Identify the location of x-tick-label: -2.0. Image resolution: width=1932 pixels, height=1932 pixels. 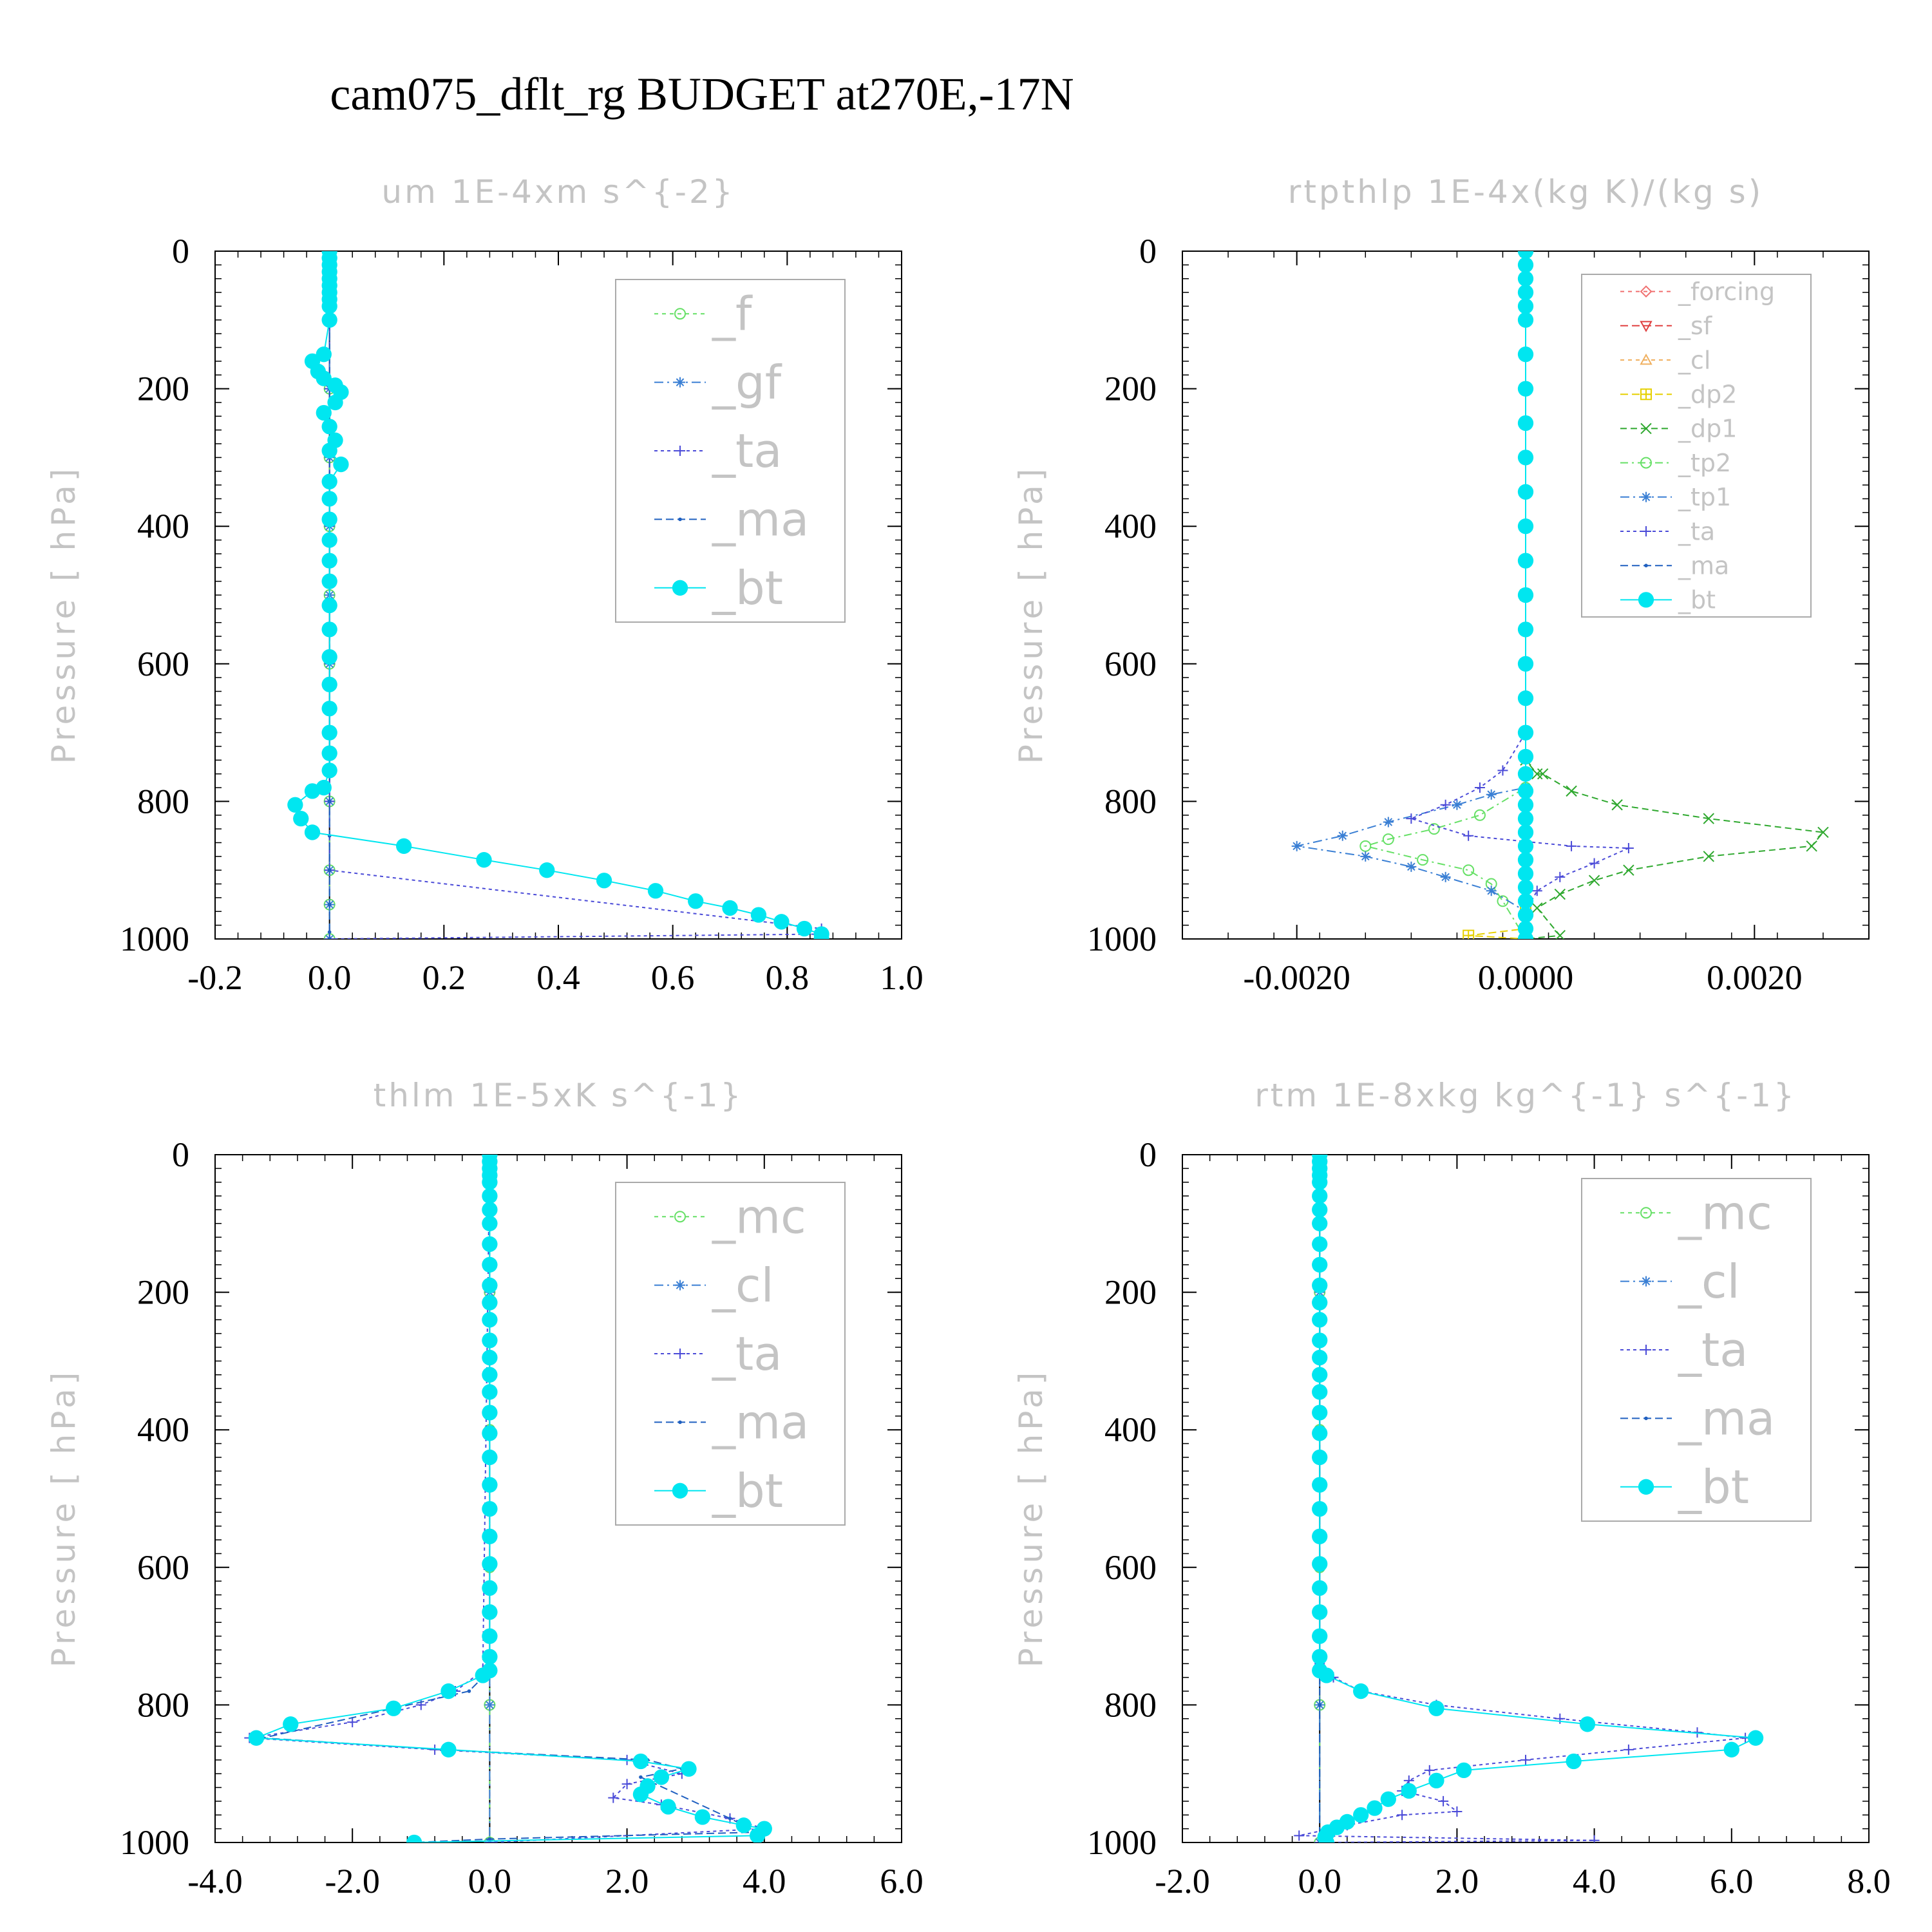
(1182, 1881).